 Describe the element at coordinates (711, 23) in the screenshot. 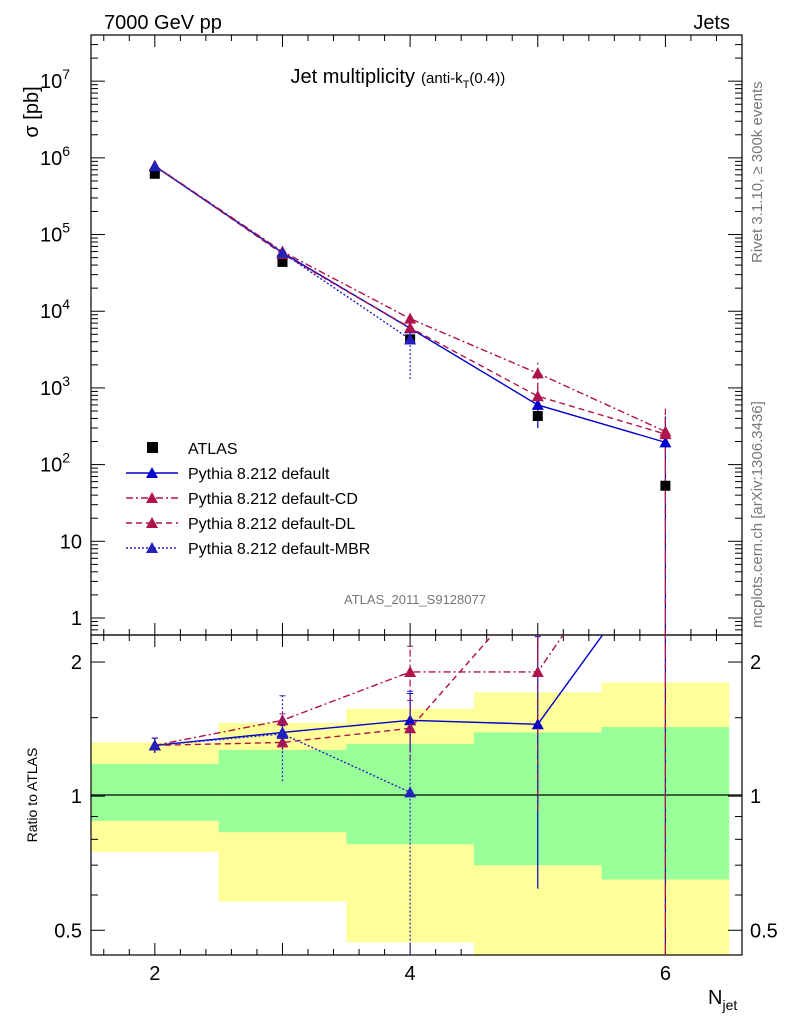

I see `header-right: Jets` at that location.